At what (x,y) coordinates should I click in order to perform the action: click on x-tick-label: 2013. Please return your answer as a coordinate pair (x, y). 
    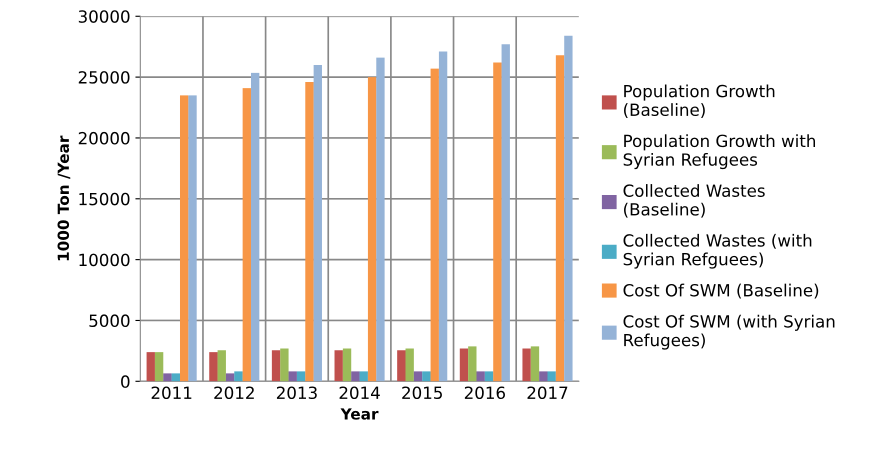
    Looking at the image, I should click on (296, 393).